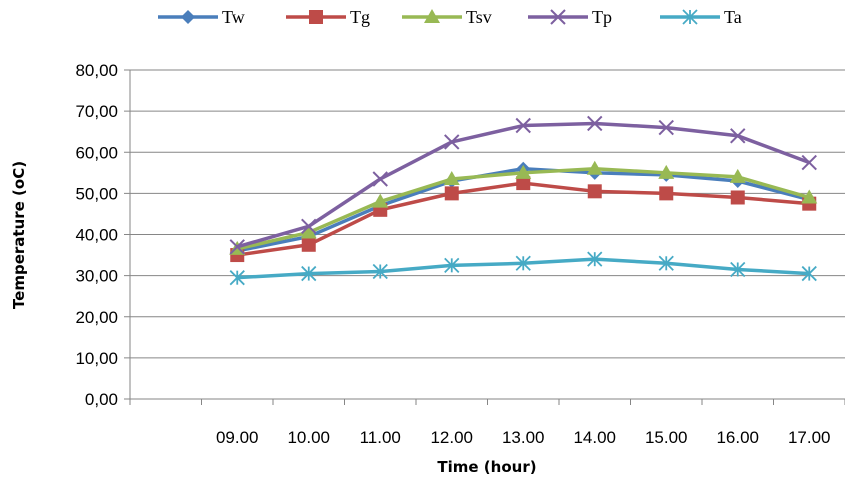 This screenshot has height=486, width=845. I want to click on x-tick-label: 11.00, so click(380, 437).